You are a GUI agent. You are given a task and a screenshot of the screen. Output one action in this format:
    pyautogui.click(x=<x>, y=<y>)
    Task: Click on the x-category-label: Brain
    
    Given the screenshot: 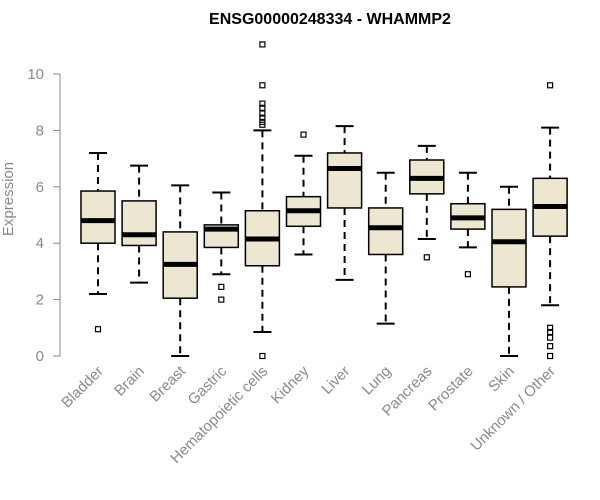 What is the action you would take?
    pyautogui.click(x=129, y=381)
    